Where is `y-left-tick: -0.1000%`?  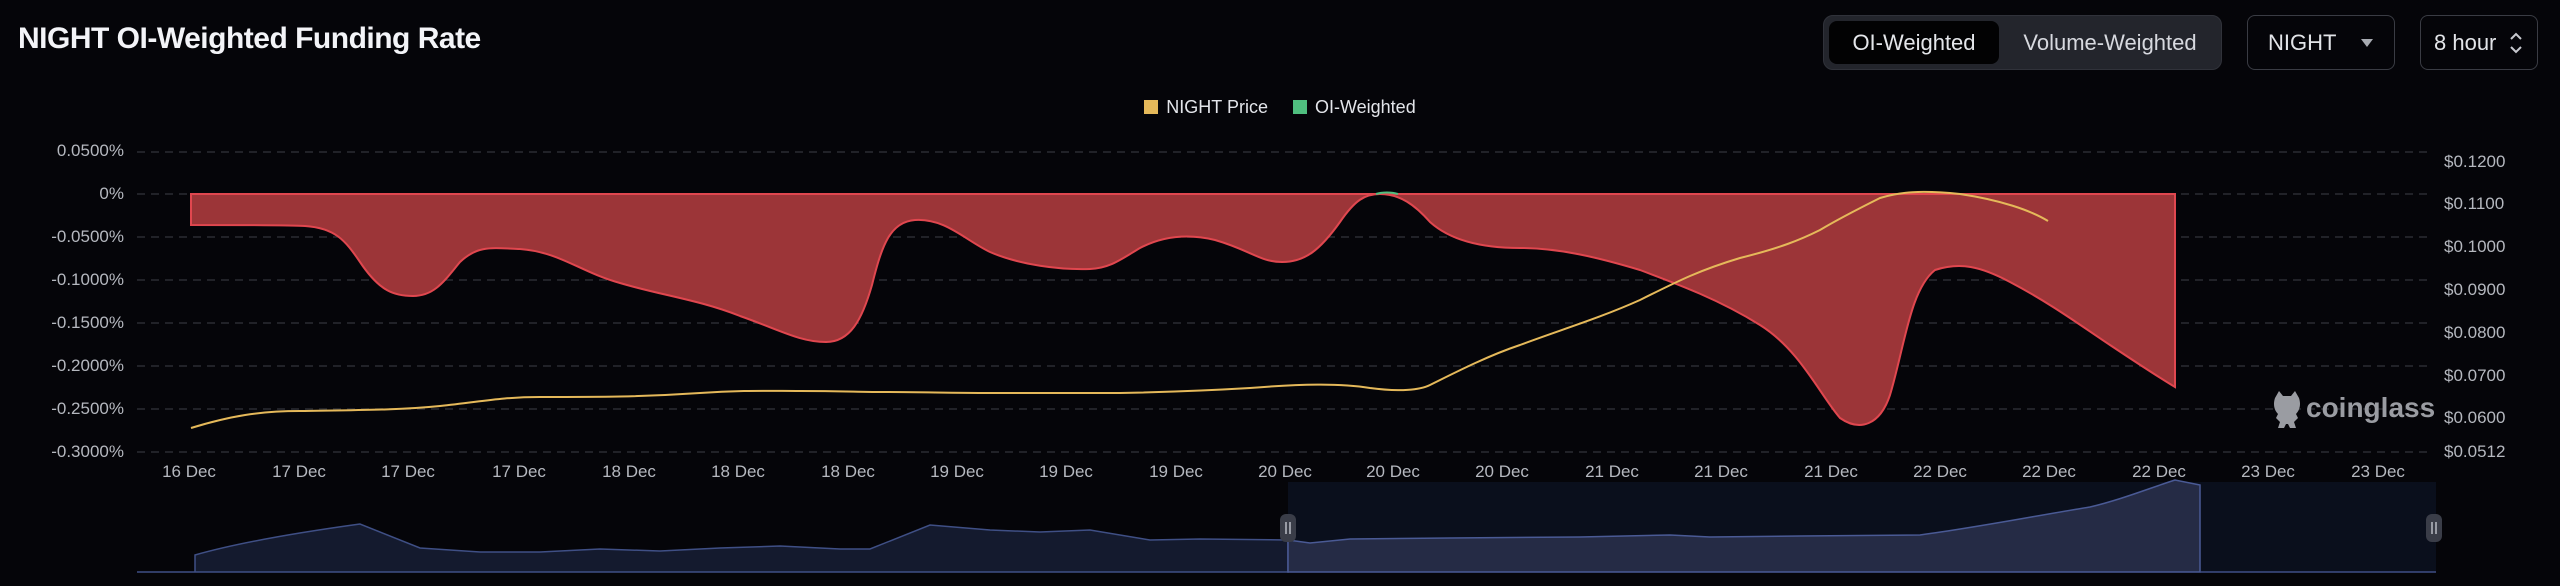
y-left-tick: -0.1000% is located at coordinates (87, 279).